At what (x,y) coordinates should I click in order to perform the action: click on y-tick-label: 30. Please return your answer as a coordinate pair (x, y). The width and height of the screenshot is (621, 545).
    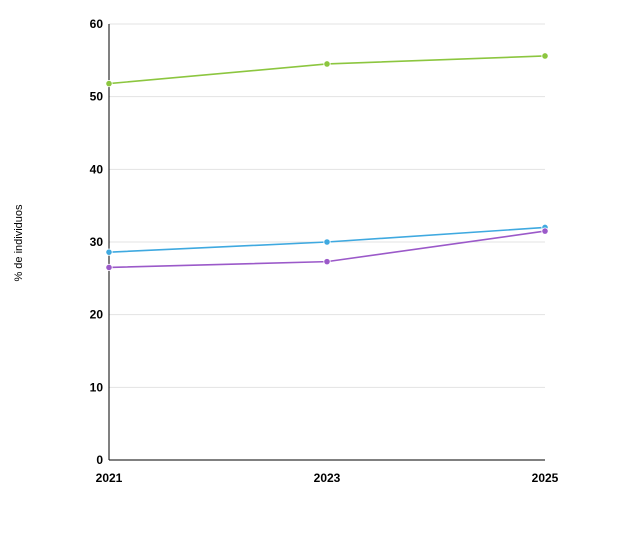
    Looking at the image, I should click on (97, 242).